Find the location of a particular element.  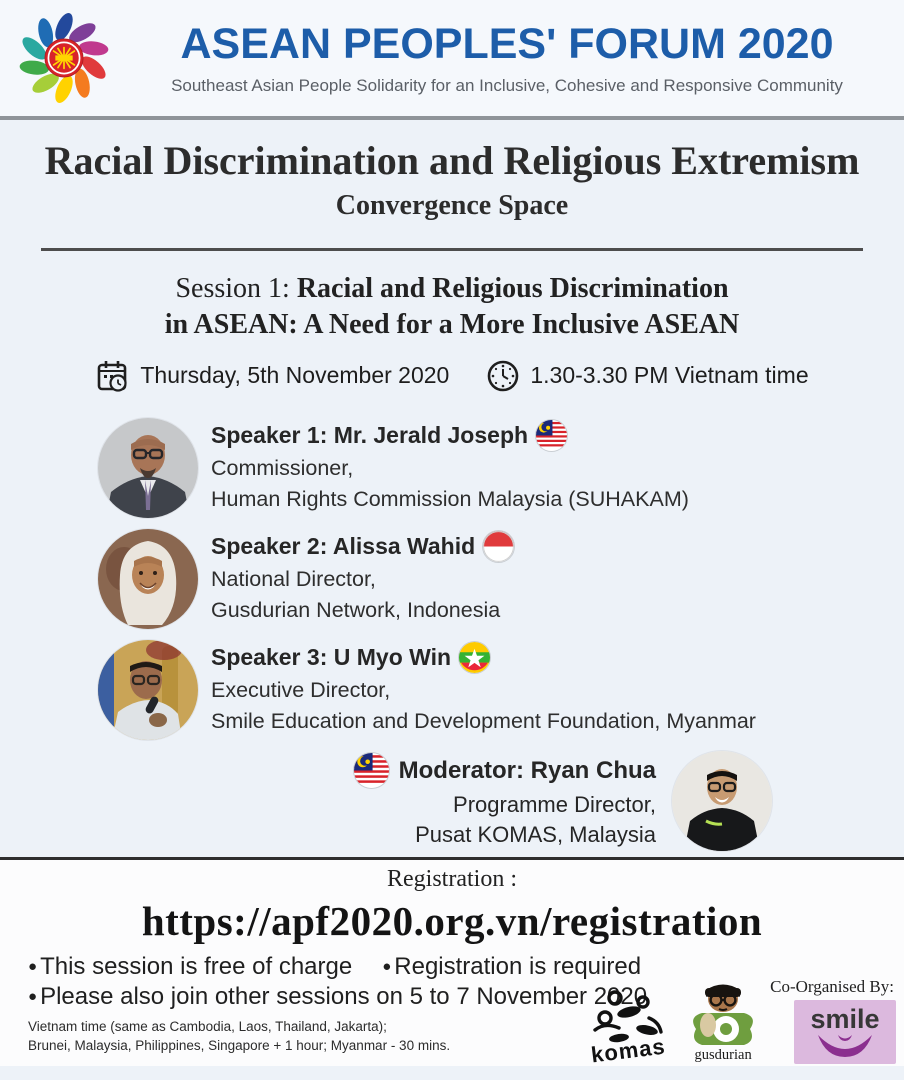

speaker3-photo is located at coordinates (148, 689).